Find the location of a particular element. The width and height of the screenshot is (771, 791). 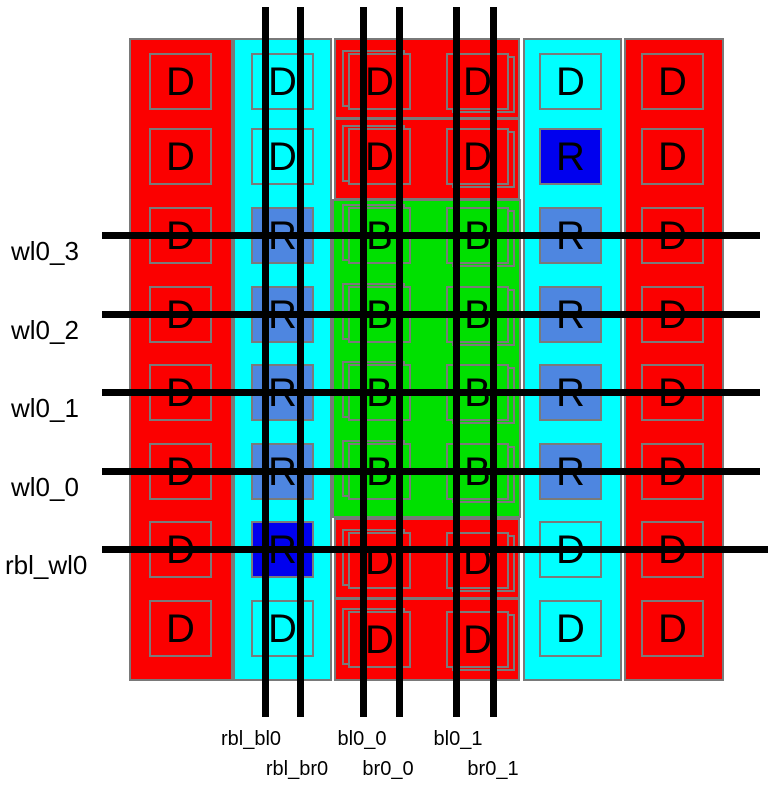

cell-c0-r7: D is located at coordinates (180, 628).